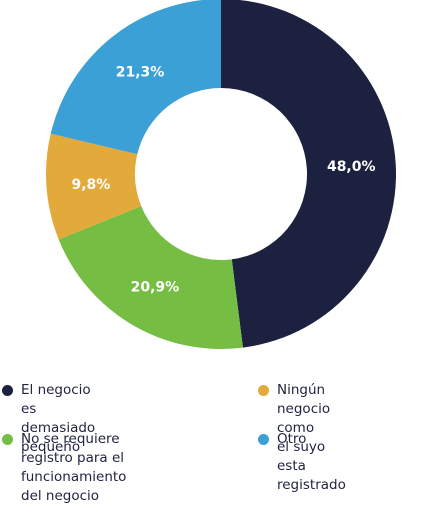 The height and width of the screenshot is (506, 445). I want to click on slice-ningun-negocio, so click(94, 186).